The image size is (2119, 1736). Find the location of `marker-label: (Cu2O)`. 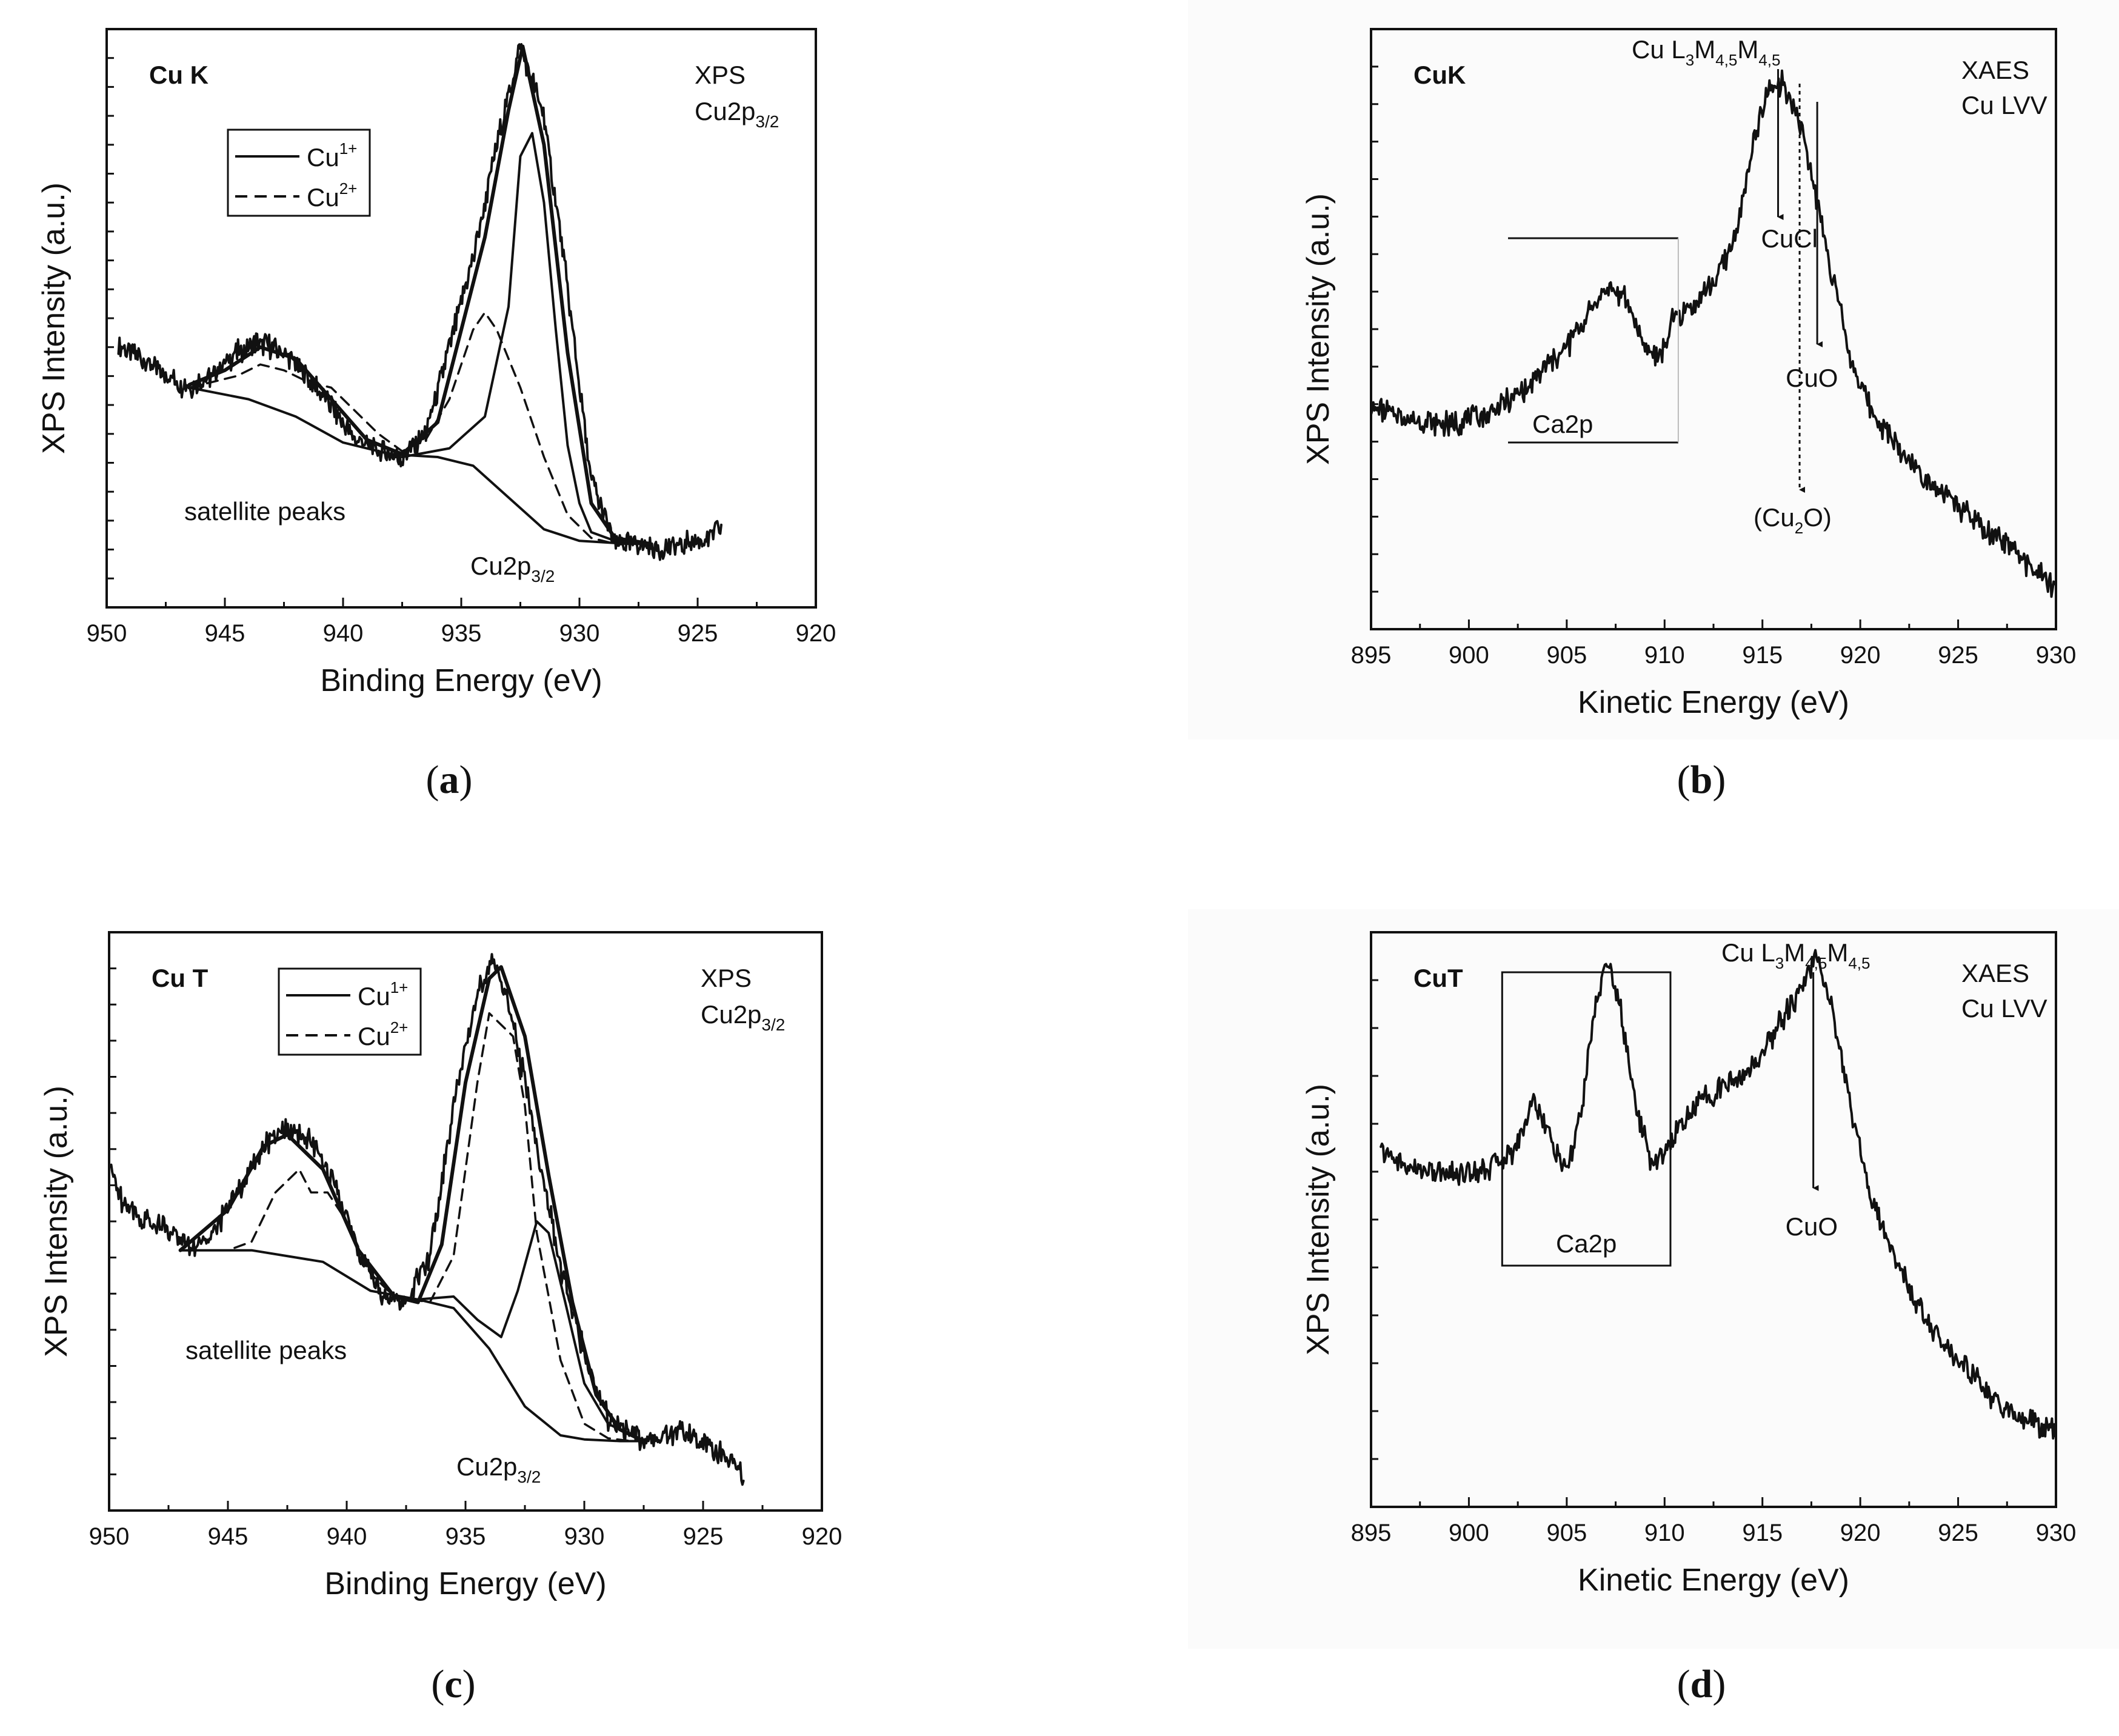

marker-label: (Cu2O) is located at coordinates (1793, 520).